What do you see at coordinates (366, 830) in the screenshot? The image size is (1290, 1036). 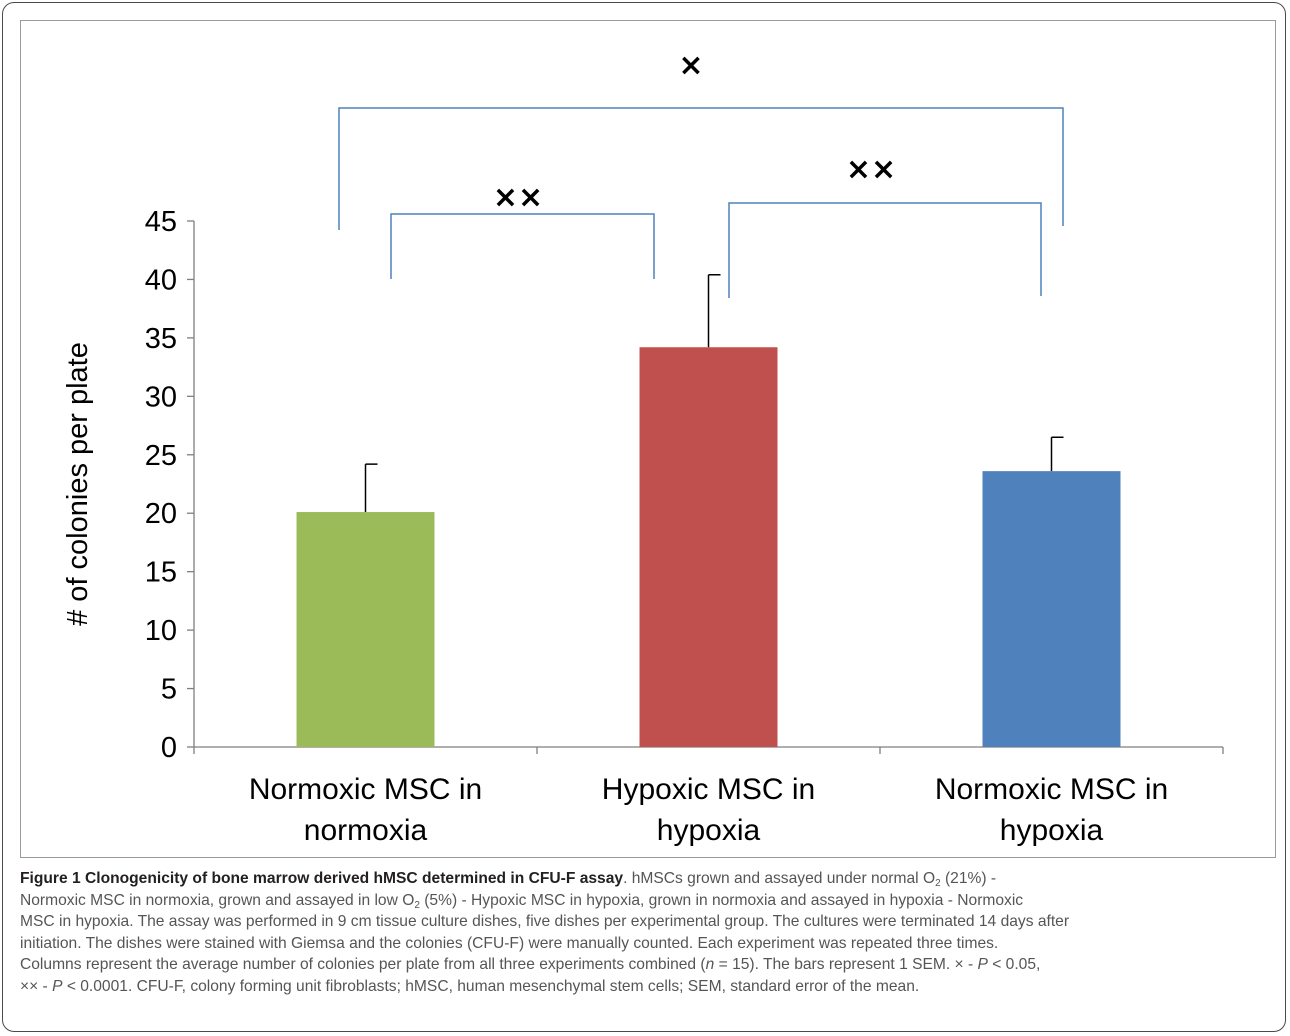 I see `x-tick-label: normoxia` at bounding box center [366, 830].